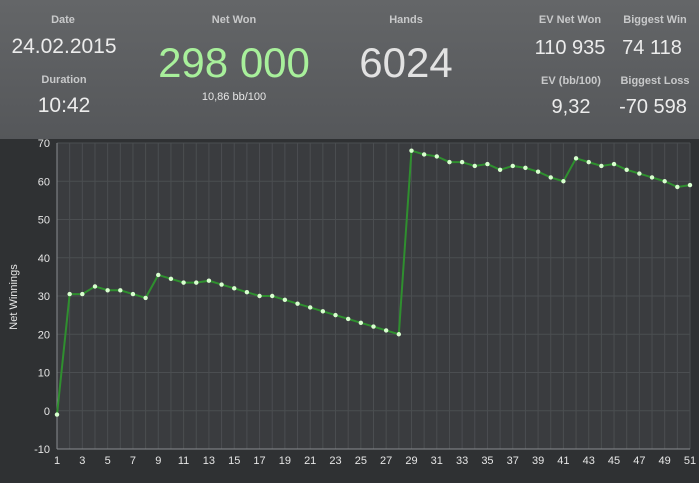 The width and height of the screenshot is (699, 483). I want to click on ev-net-won-label: EV Net Won, so click(570, 20).